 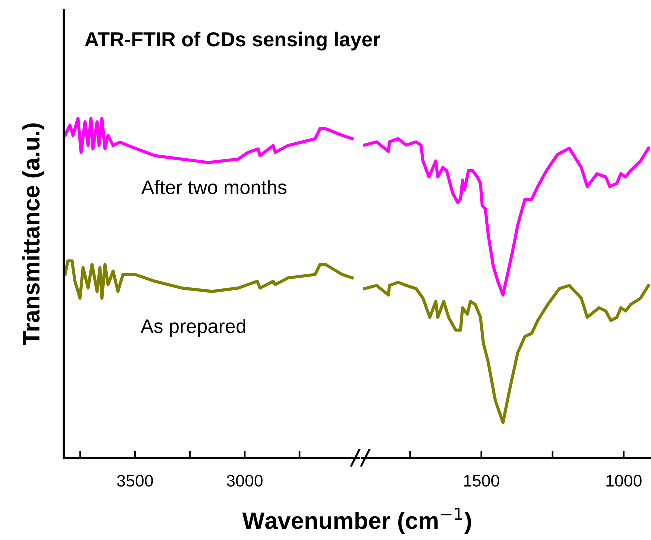 What do you see at coordinates (624, 481) in the screenshot?
I see `x-tick-label: 1000` at bounding box center [624, 481].